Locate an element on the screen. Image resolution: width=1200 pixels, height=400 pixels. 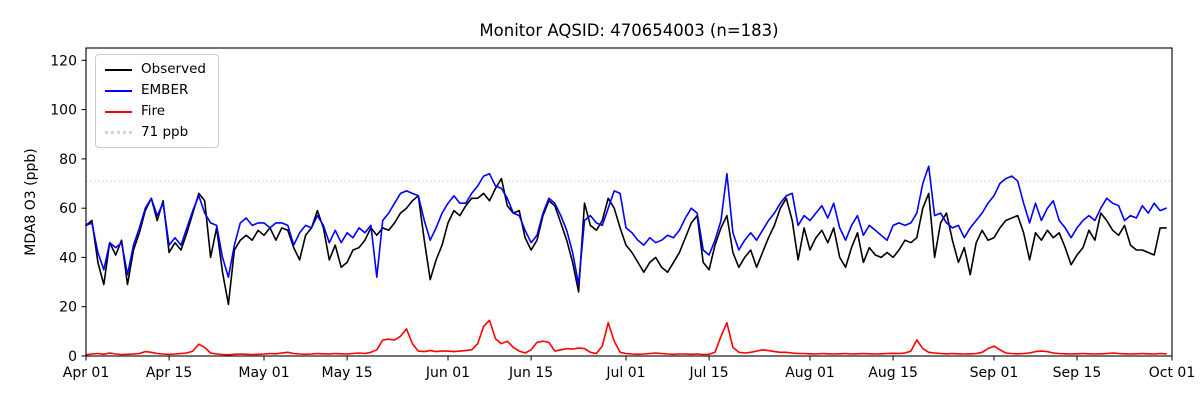
x-tick-label: May 15 is located at coordinates (346, 373).